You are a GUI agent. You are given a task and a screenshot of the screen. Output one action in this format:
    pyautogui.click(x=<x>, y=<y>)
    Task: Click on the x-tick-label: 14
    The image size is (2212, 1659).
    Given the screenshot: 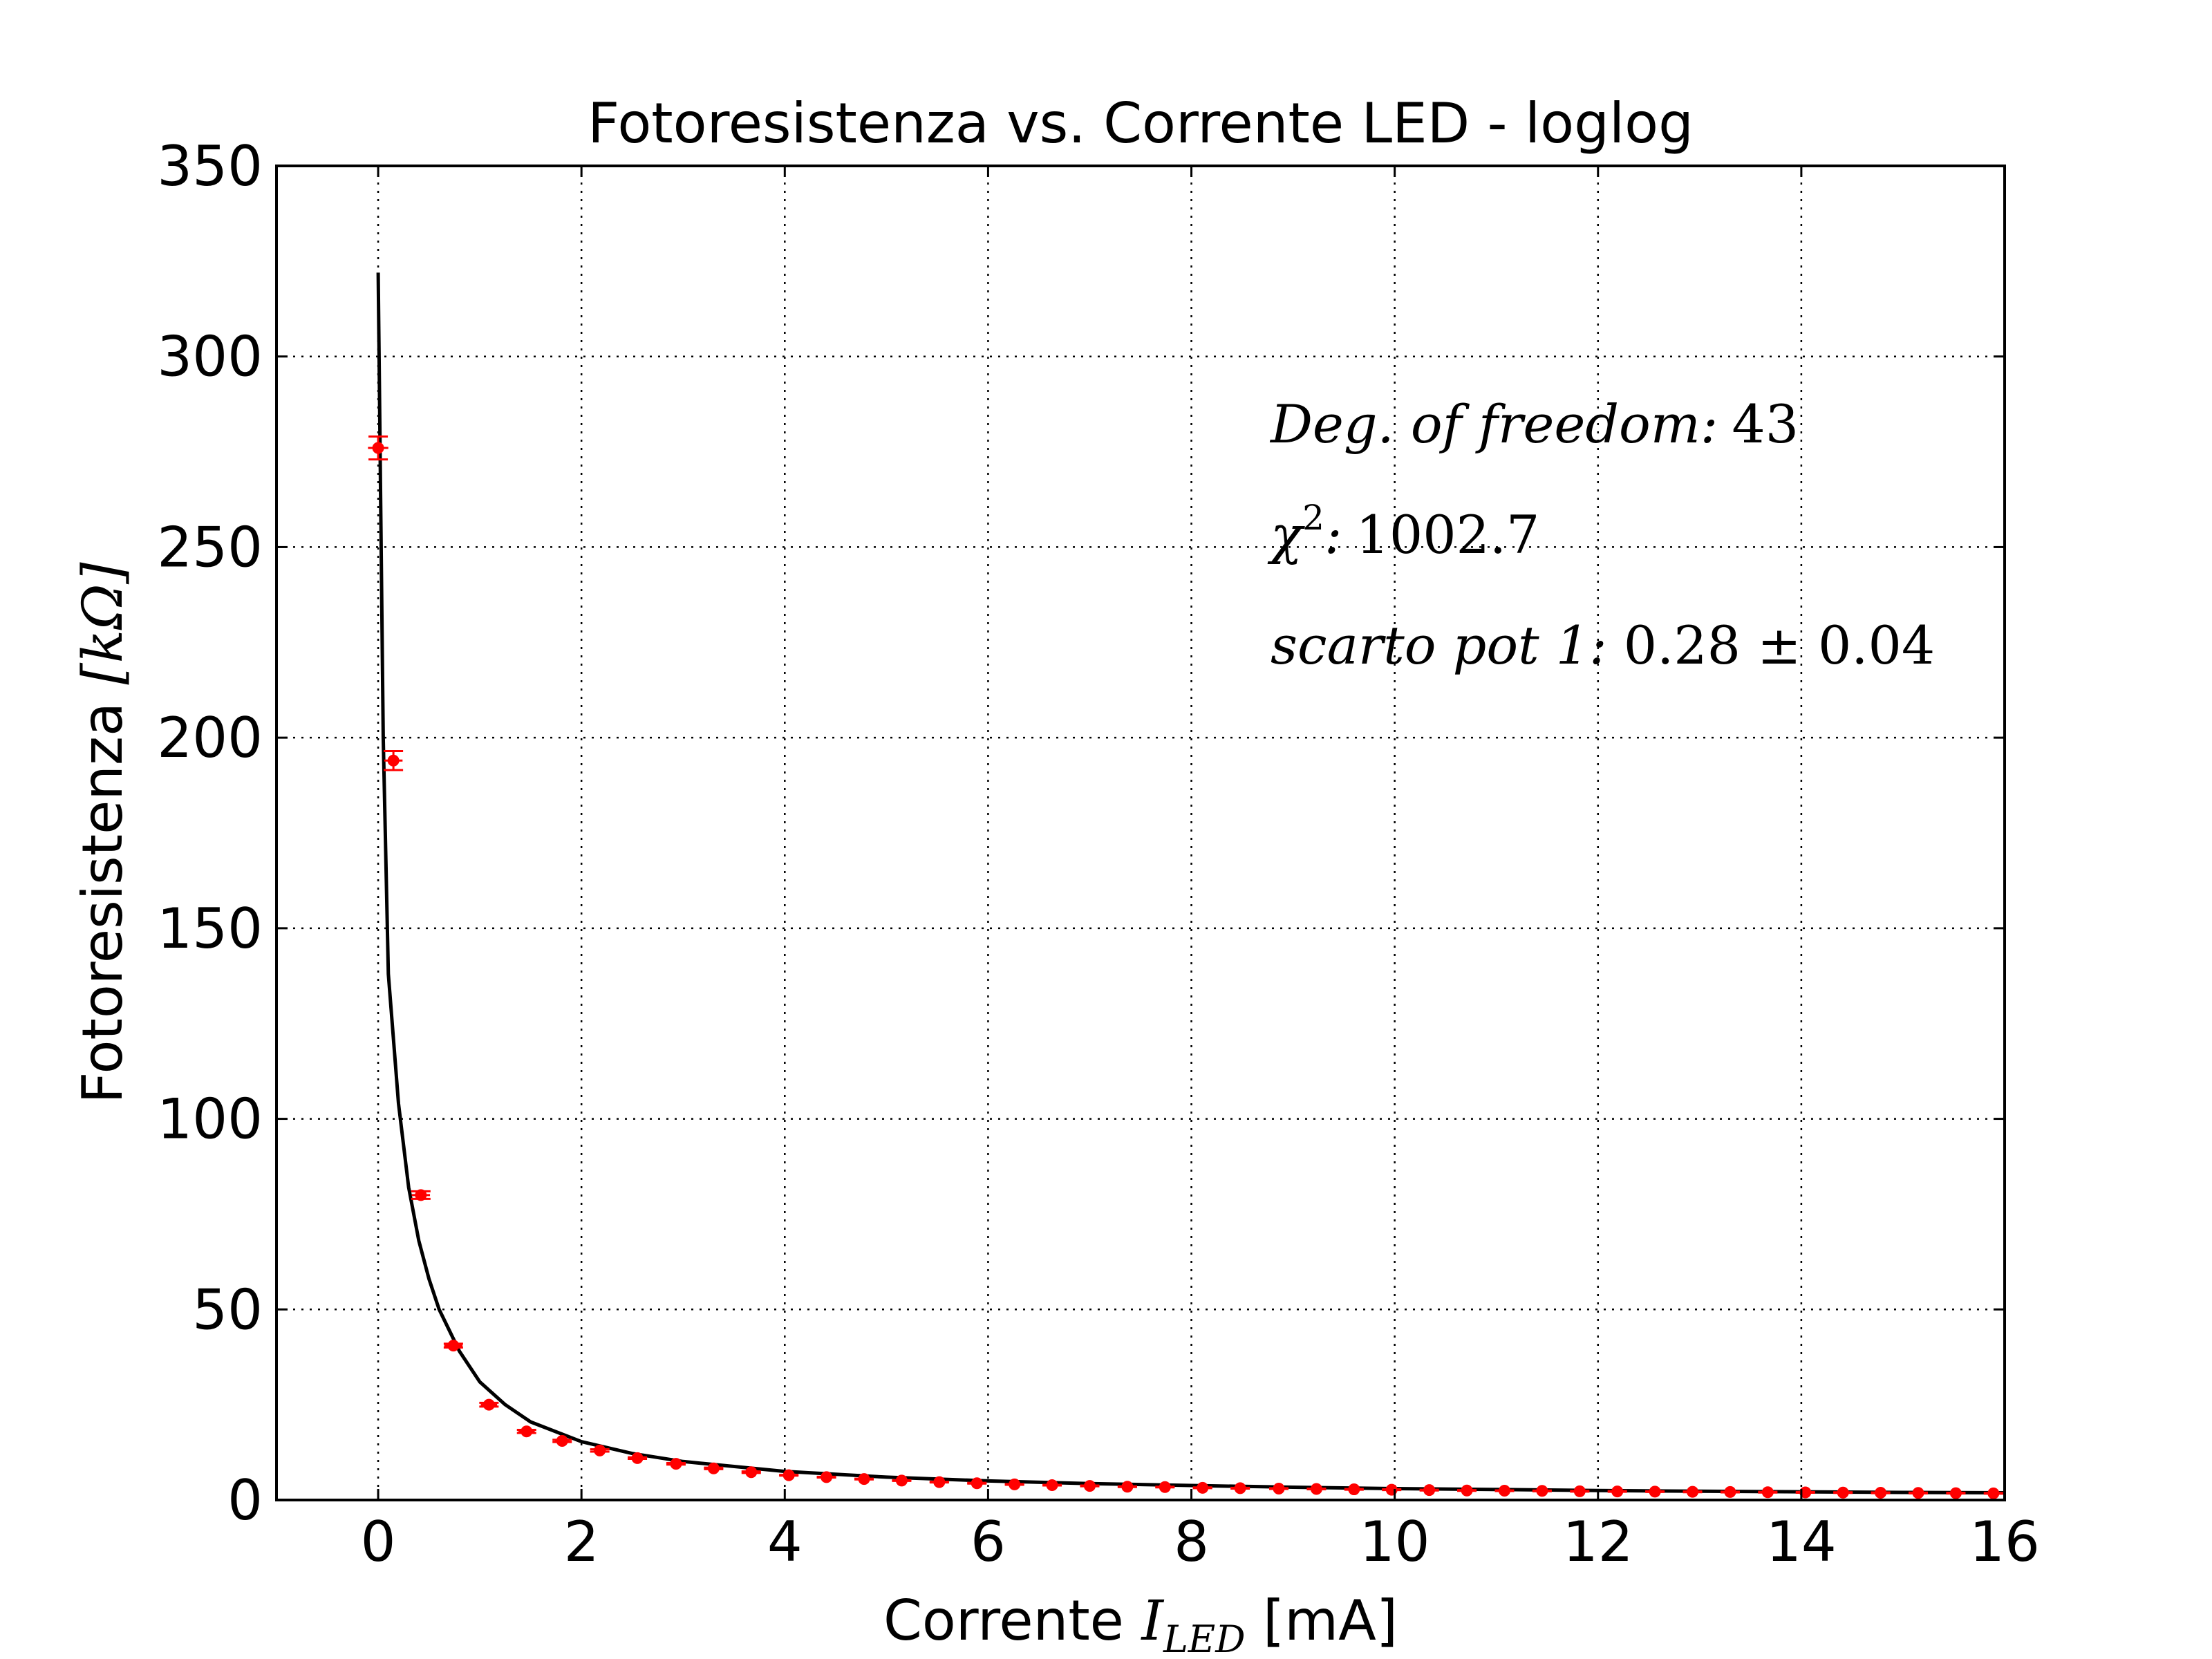 What is the action you would take?
    pyautogui.click(x=1802, y=1542)
    